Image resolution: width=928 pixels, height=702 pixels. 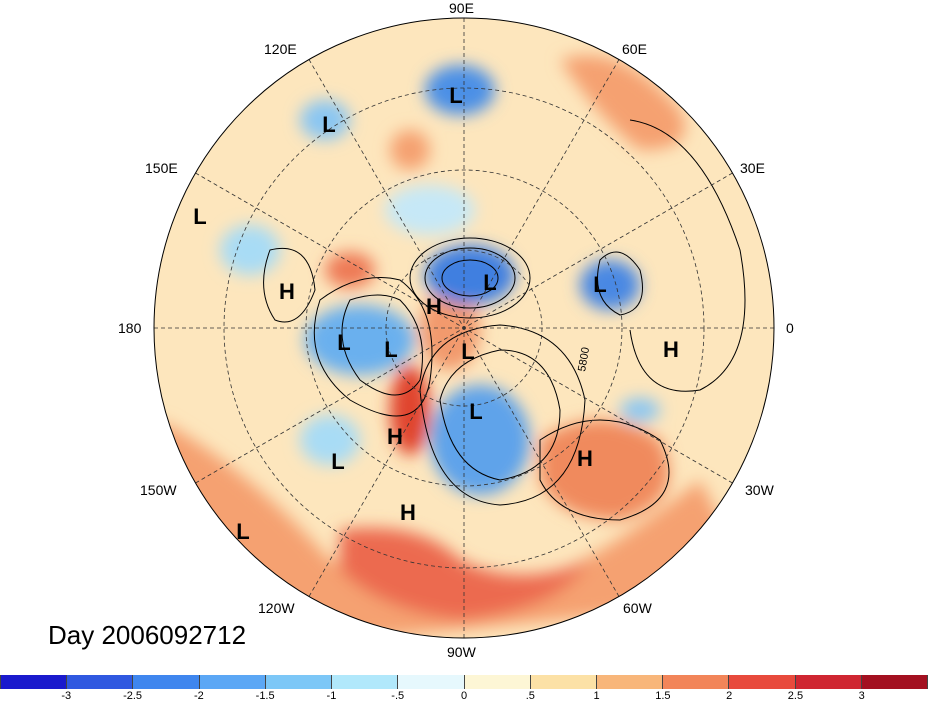 I want to click on warm-anomaly-ne, so click(x=622, y=102).